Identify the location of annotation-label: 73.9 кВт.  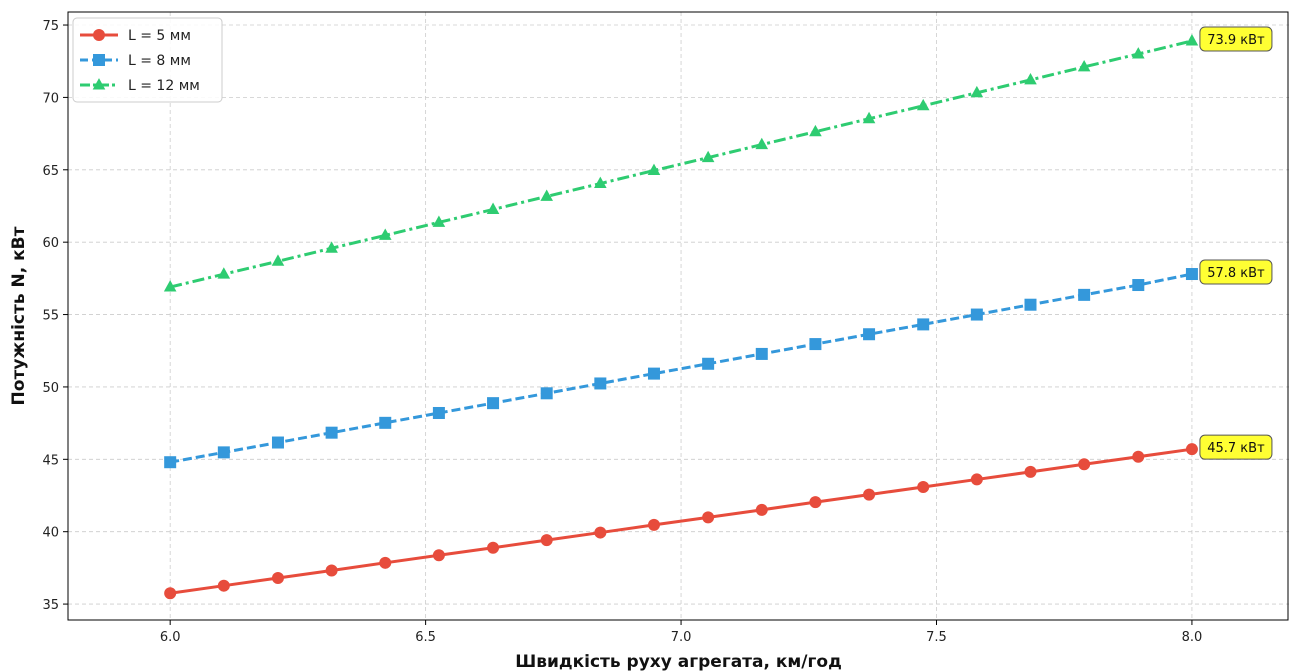
(1236, 40).